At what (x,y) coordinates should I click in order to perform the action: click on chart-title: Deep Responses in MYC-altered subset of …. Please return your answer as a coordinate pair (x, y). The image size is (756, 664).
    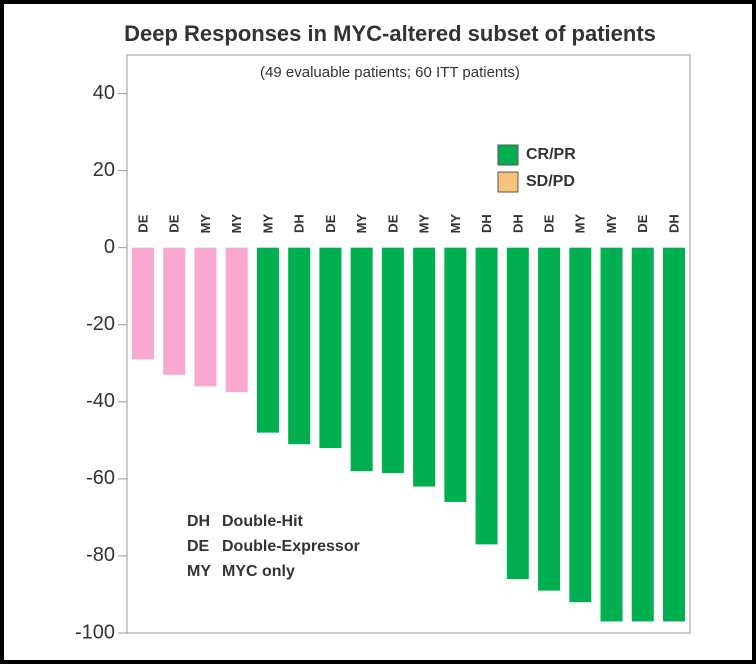
    Looking at the image, I should click on (390, 33).